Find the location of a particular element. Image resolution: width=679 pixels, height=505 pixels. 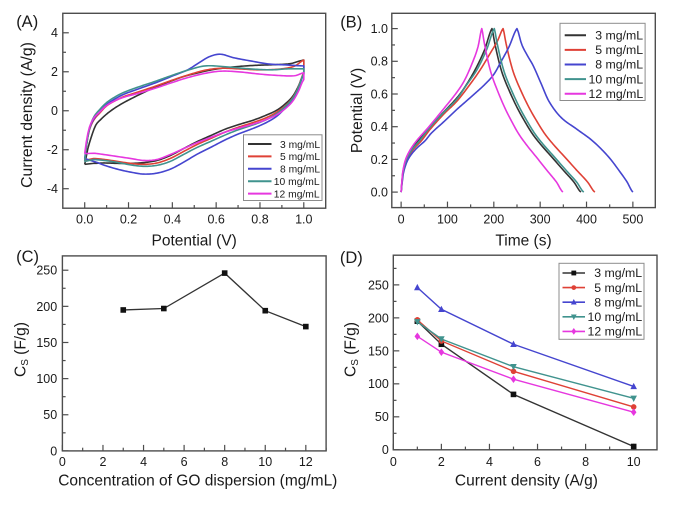

svg-text: (B) is located at coordinates (351, 23).